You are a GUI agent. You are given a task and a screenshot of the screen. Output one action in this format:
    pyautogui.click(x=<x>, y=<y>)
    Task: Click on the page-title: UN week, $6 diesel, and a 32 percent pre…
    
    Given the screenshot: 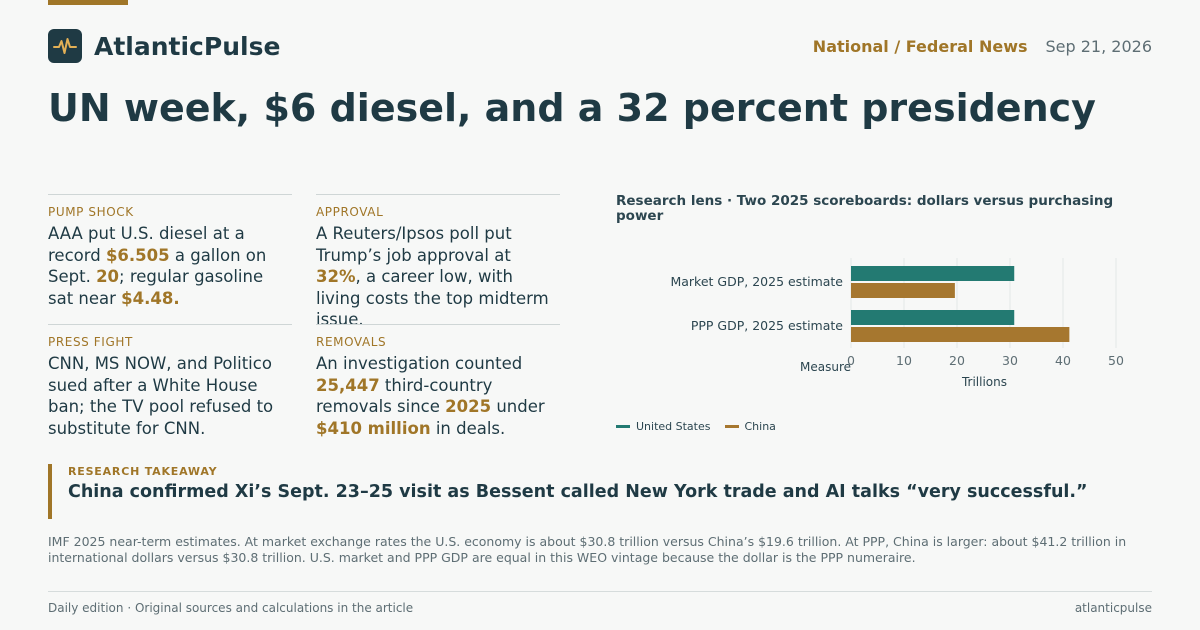 What is the action you would take?
    pyautogui.click(x=572, y=108)
    